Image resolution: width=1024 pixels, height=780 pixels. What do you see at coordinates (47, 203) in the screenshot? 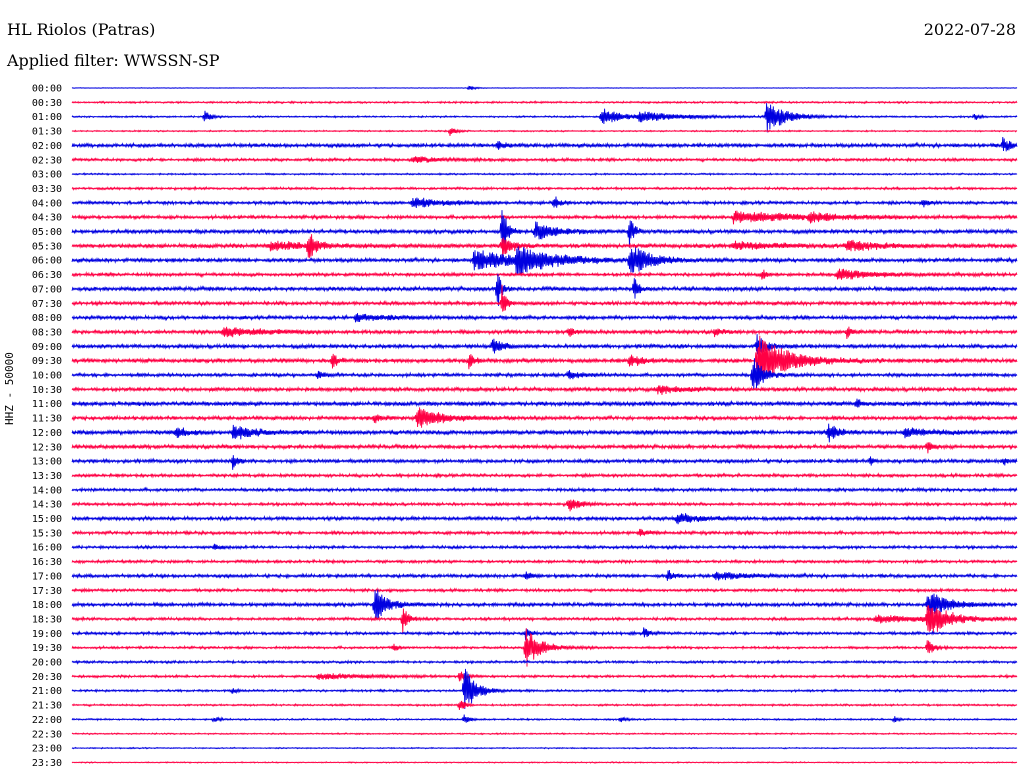
I see `row-time-label: 04:00` at bounding box center [47, 203].